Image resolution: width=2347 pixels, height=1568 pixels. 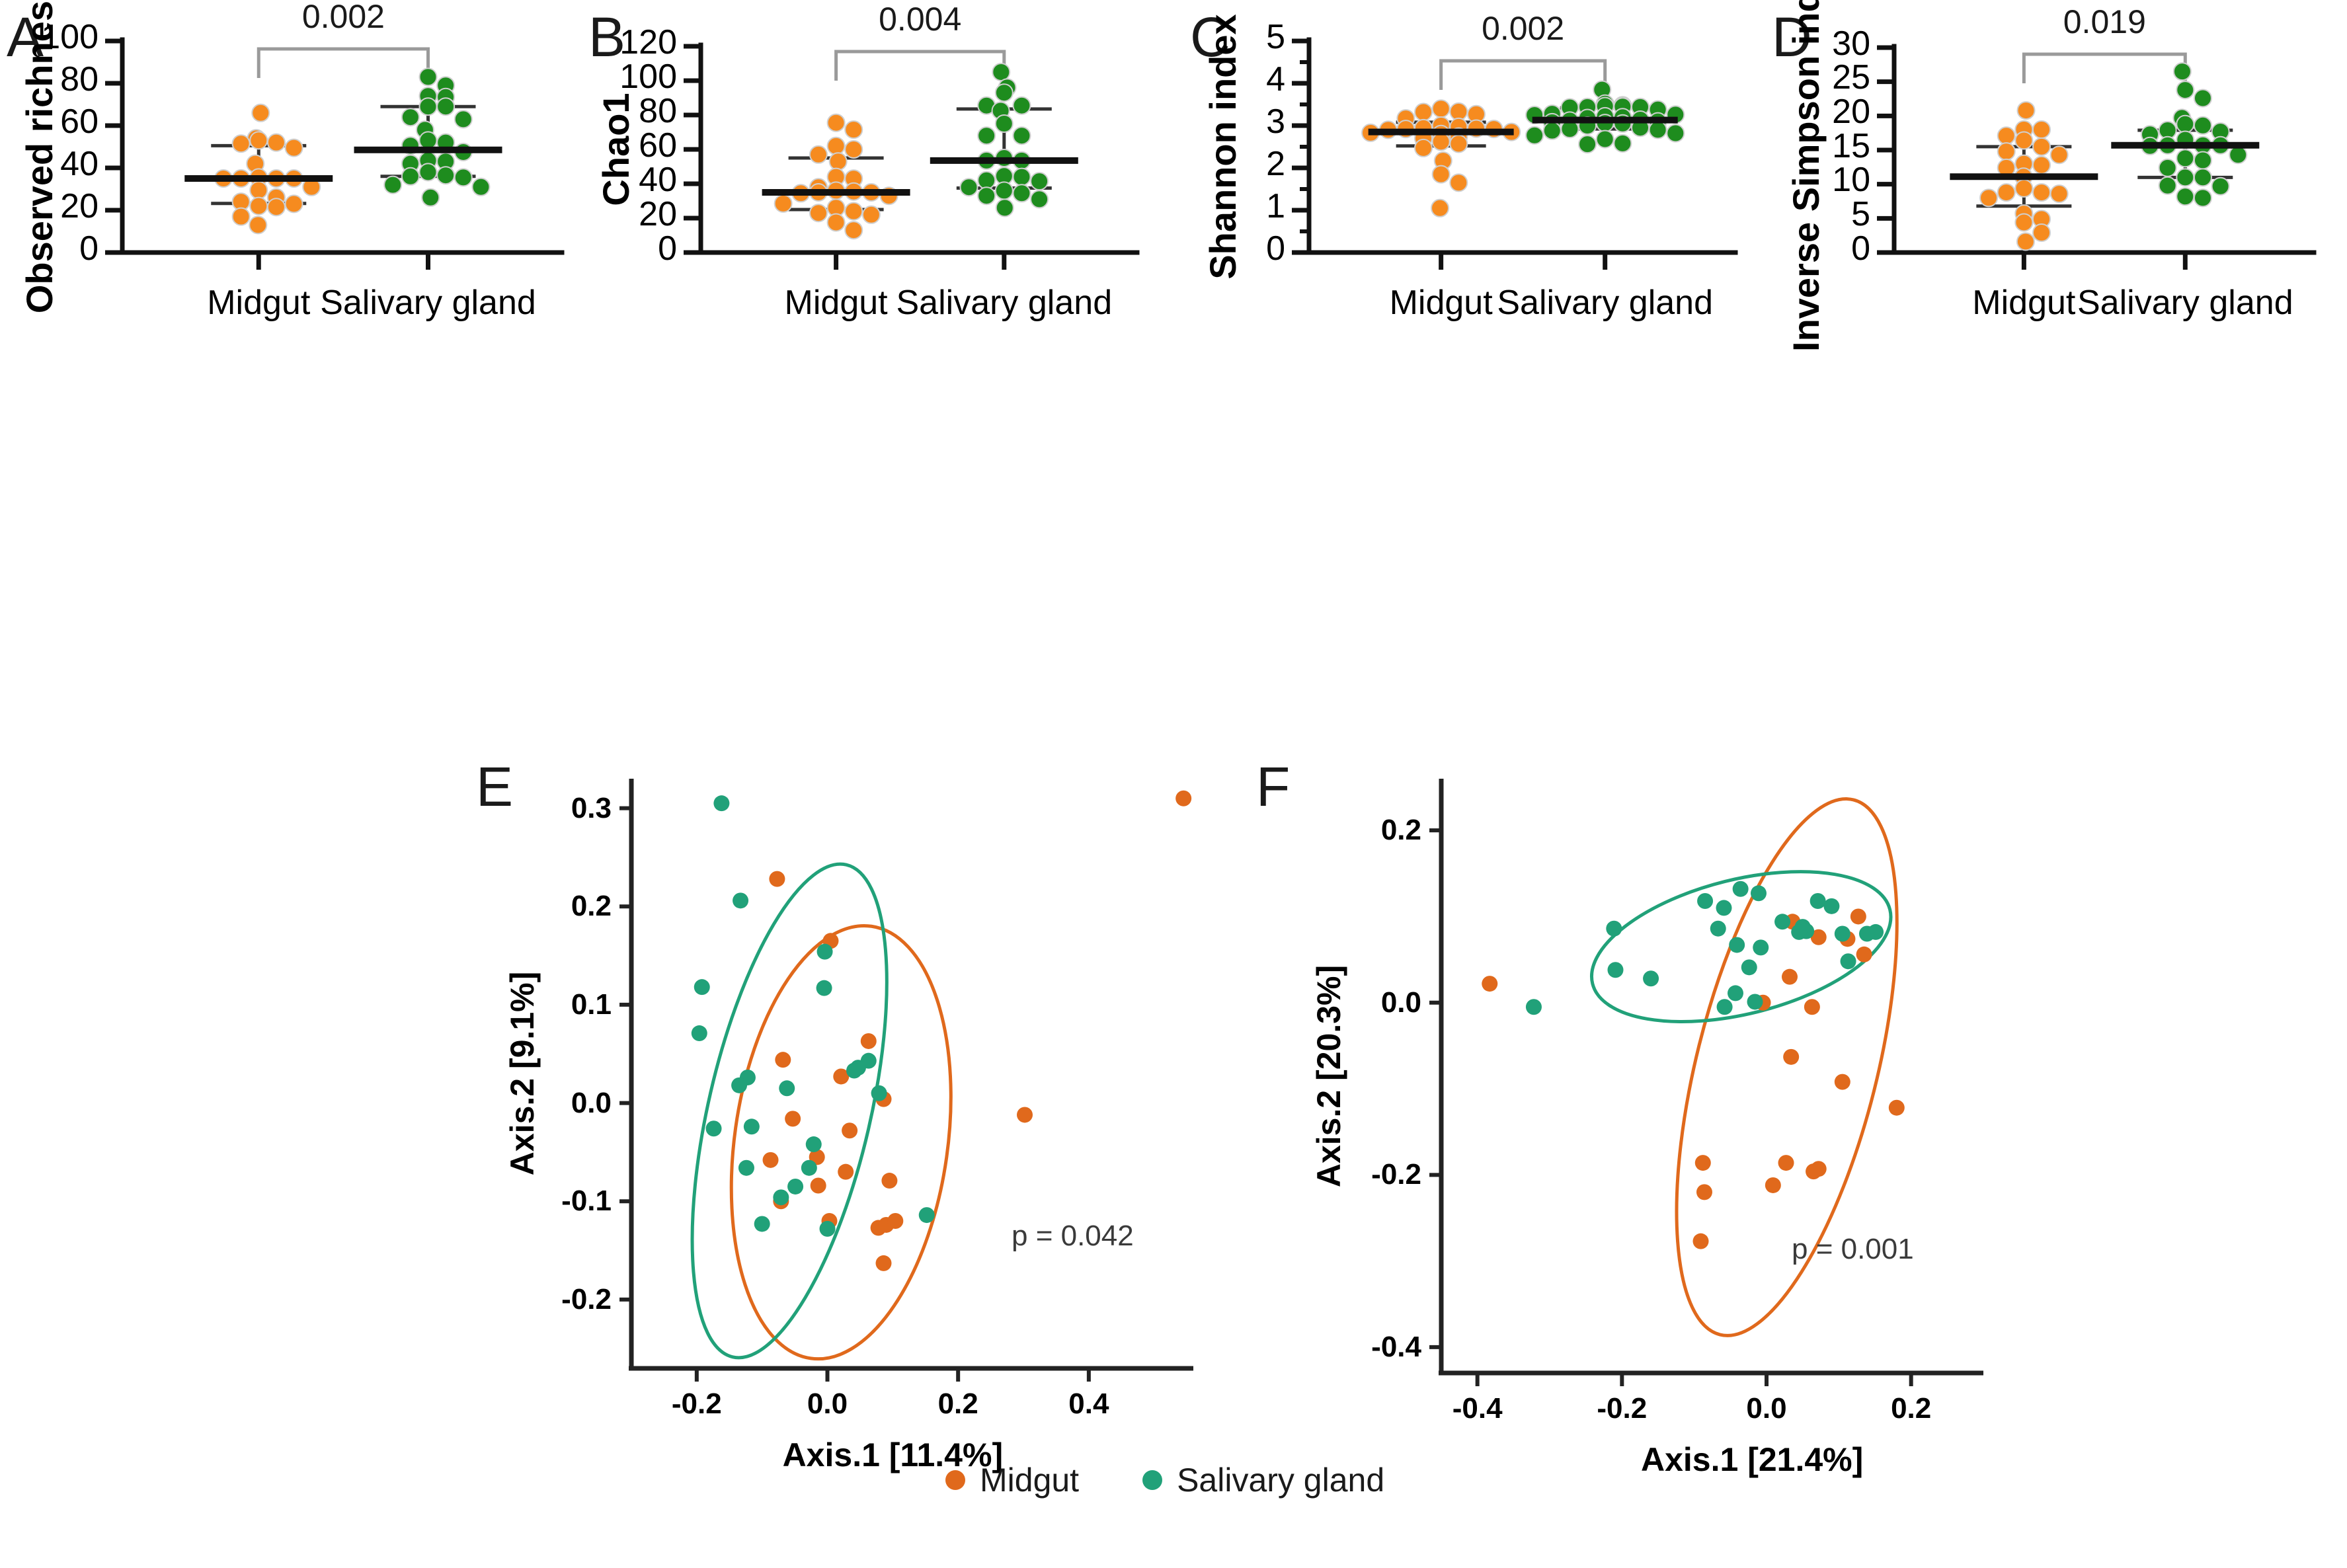 What do you see at coordinates (1281, 1480) in the screenshot?
I see `legend-item-label: Salivary gland` at bounding box center [1281, 1480].